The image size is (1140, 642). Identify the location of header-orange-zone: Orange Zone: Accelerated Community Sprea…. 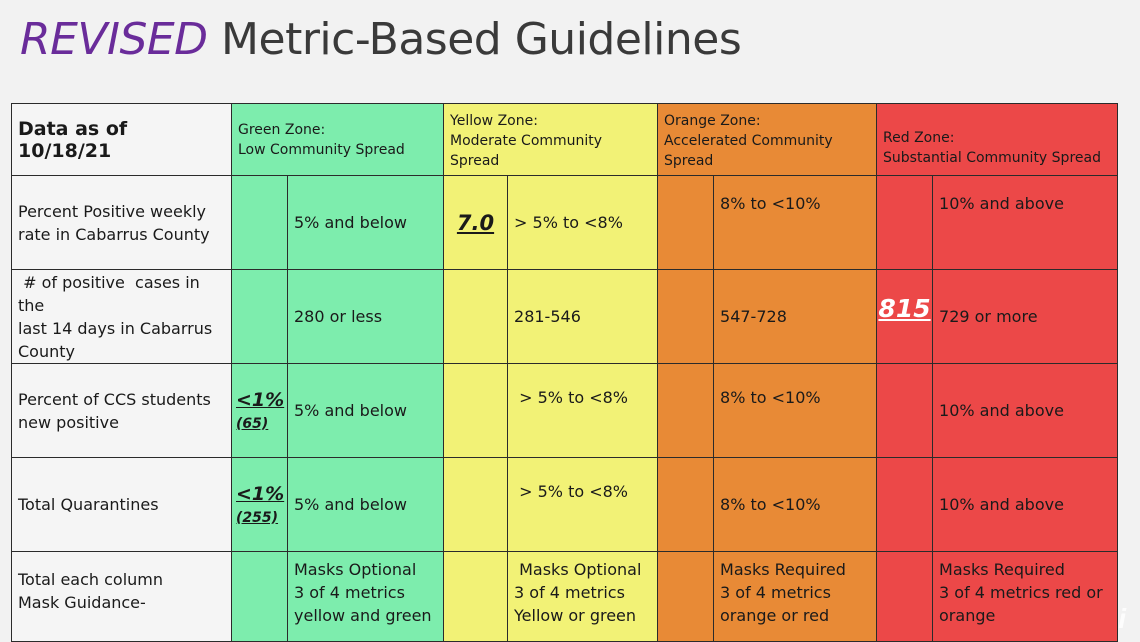
(767, 139).